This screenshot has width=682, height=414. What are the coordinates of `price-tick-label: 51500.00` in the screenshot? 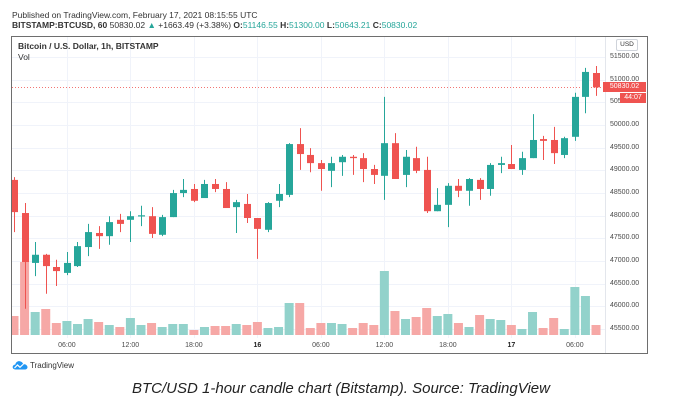 It's located at (625, 56).